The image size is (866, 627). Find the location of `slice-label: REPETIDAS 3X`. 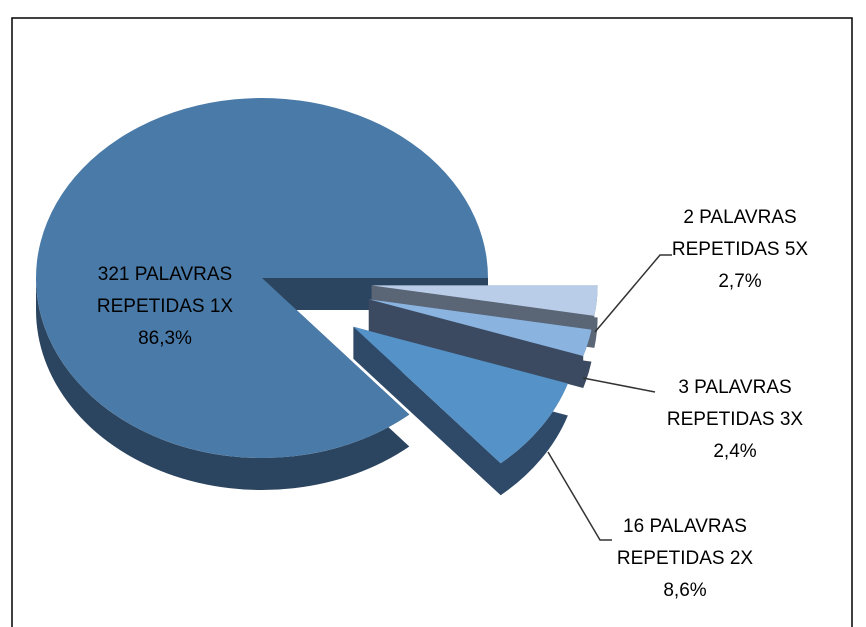

slice-label: REPETIDAS 3X is located at coordinates (735, 419).